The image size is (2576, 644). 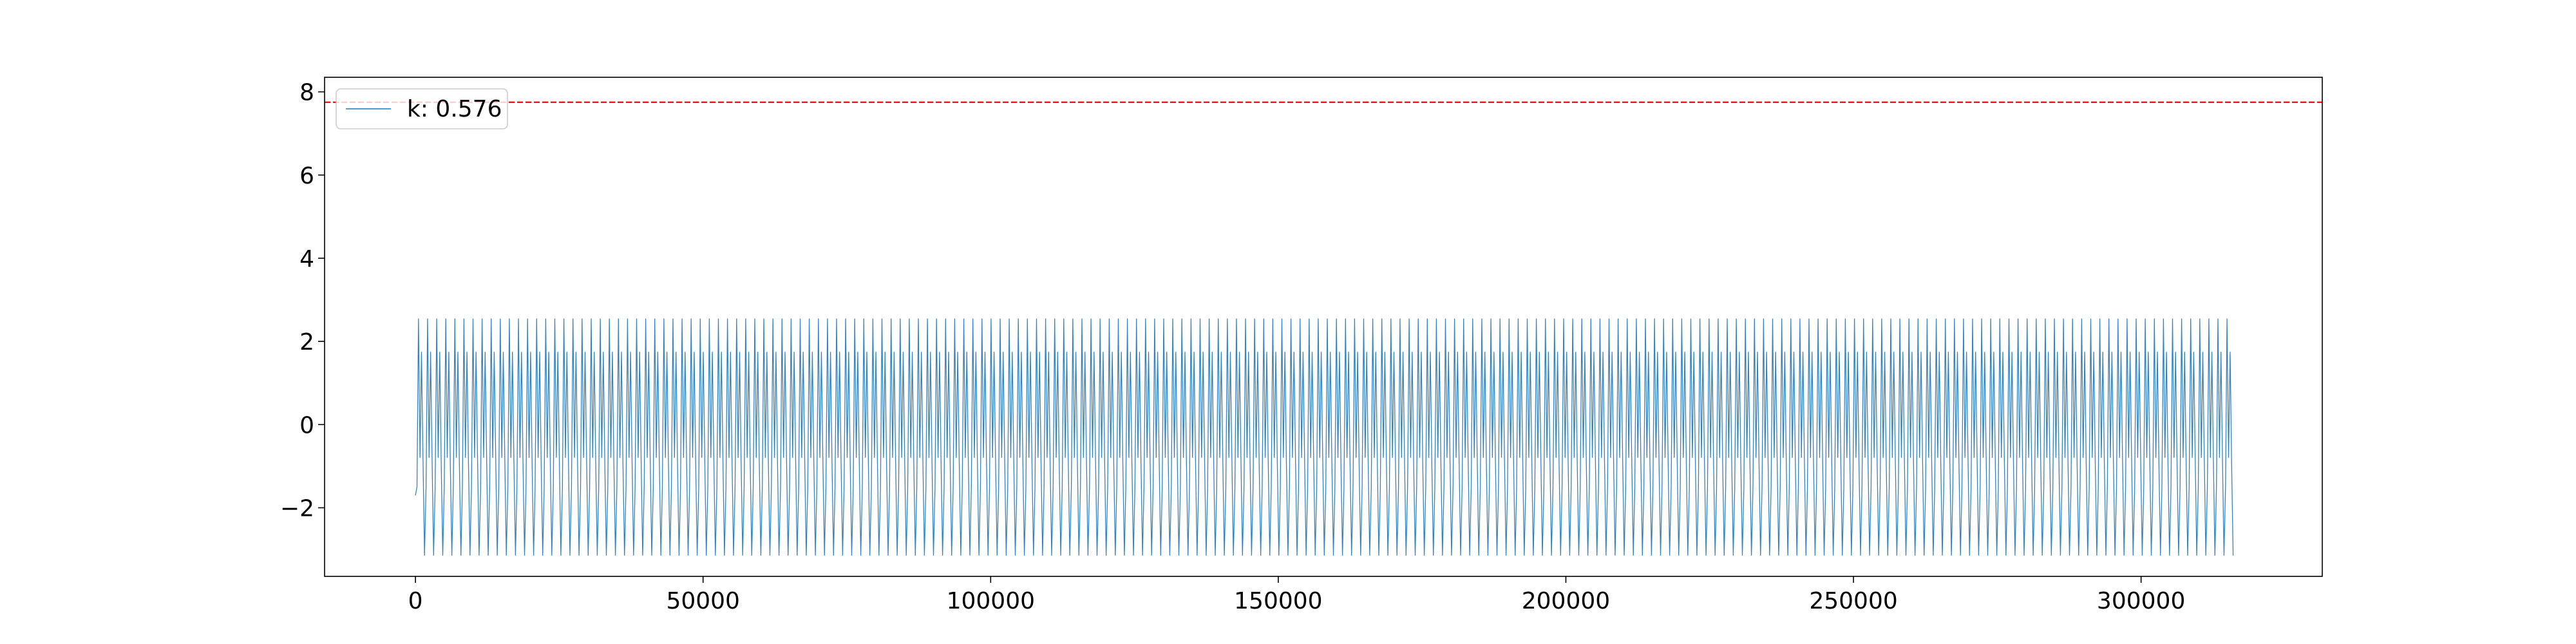 I want to click on x-axis: 0 50000 100000 150000 200000 250000 300000, so click(x=1296, y=595).